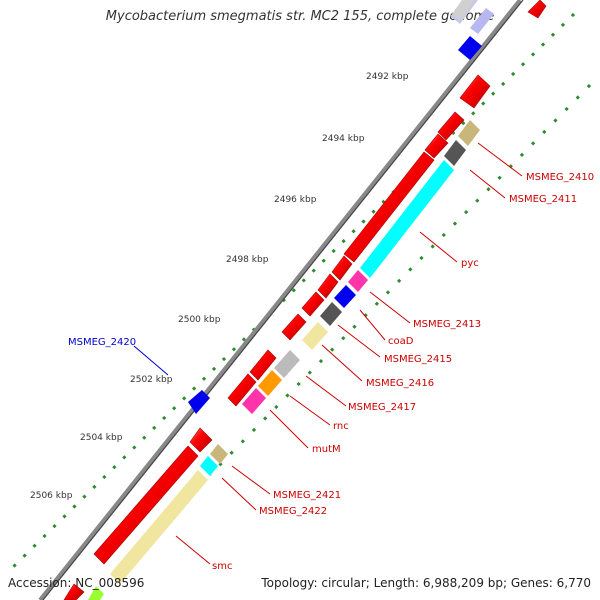 The image size is (600, 600). Describe the element at coordinates (382, 407) in the screenshot. I see `gene-label-msmeg-2417: MSMEG_2417` at that location.